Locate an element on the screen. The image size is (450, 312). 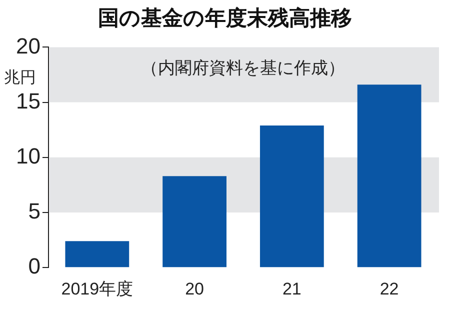
text: （内閣府資料を基に作成） is located at coordinates (243, 68).